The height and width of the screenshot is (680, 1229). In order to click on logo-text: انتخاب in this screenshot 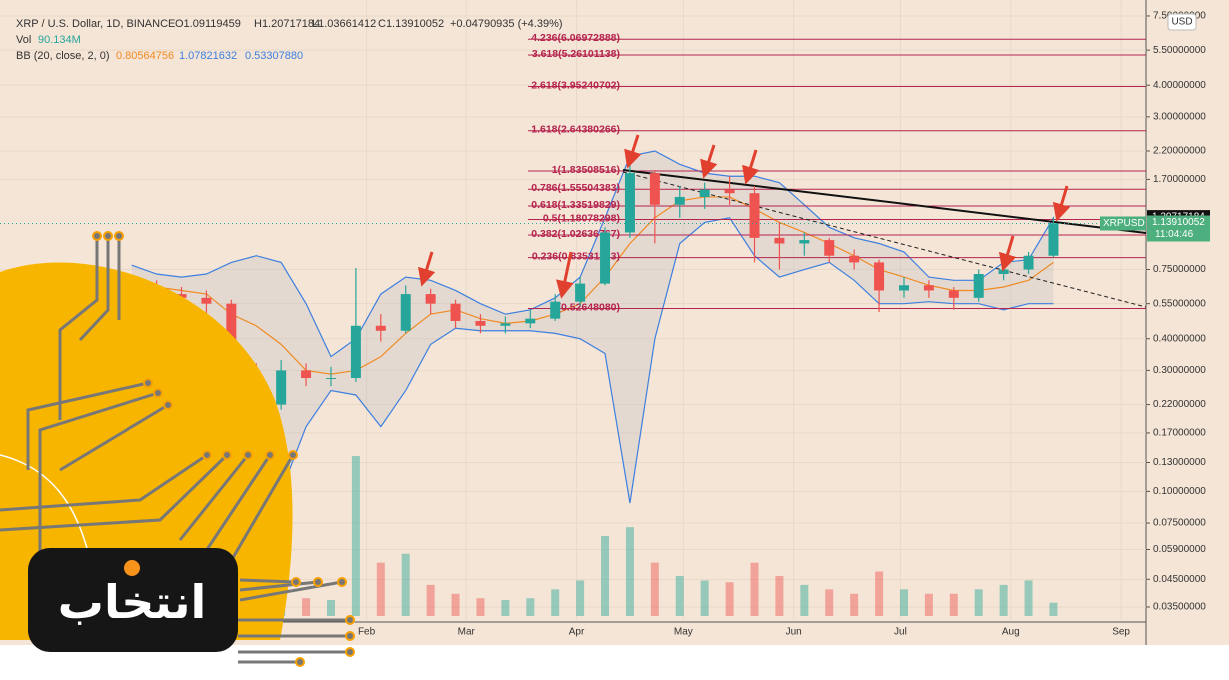, I will do `click(132, 602)`.